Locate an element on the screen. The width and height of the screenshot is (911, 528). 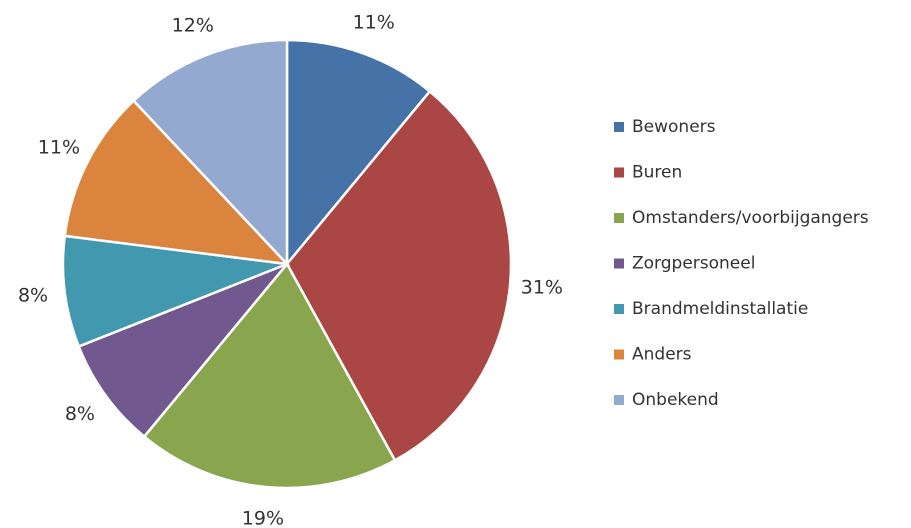
legend-label: Brandmeldinstallatie is located at coordinates (720, 309).